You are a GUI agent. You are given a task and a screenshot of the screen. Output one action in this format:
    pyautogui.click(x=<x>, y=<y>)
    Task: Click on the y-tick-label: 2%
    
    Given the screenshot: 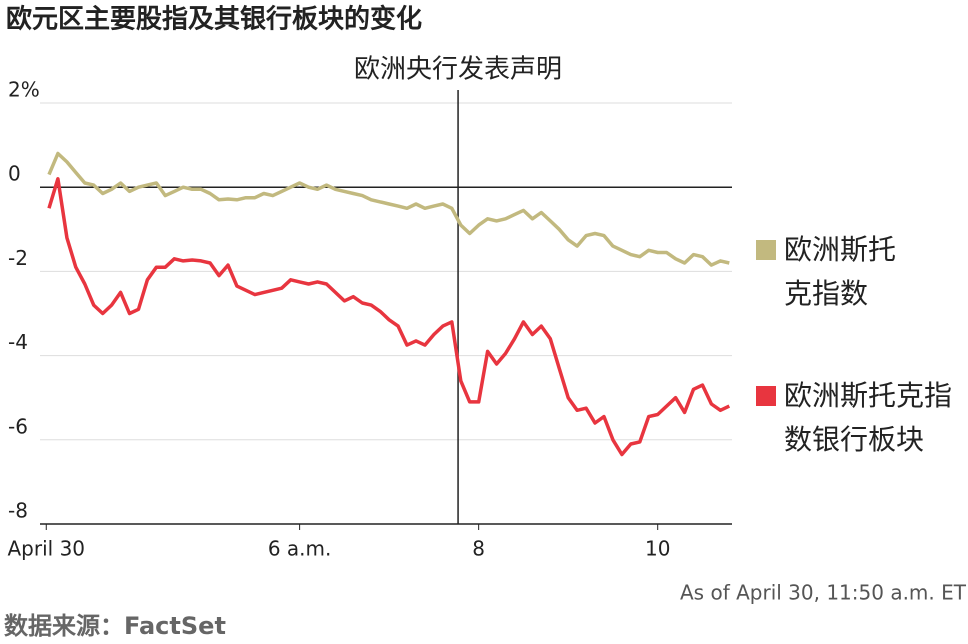 What is the action you would take?
    pyautogui.click(x=24, y=90)
    